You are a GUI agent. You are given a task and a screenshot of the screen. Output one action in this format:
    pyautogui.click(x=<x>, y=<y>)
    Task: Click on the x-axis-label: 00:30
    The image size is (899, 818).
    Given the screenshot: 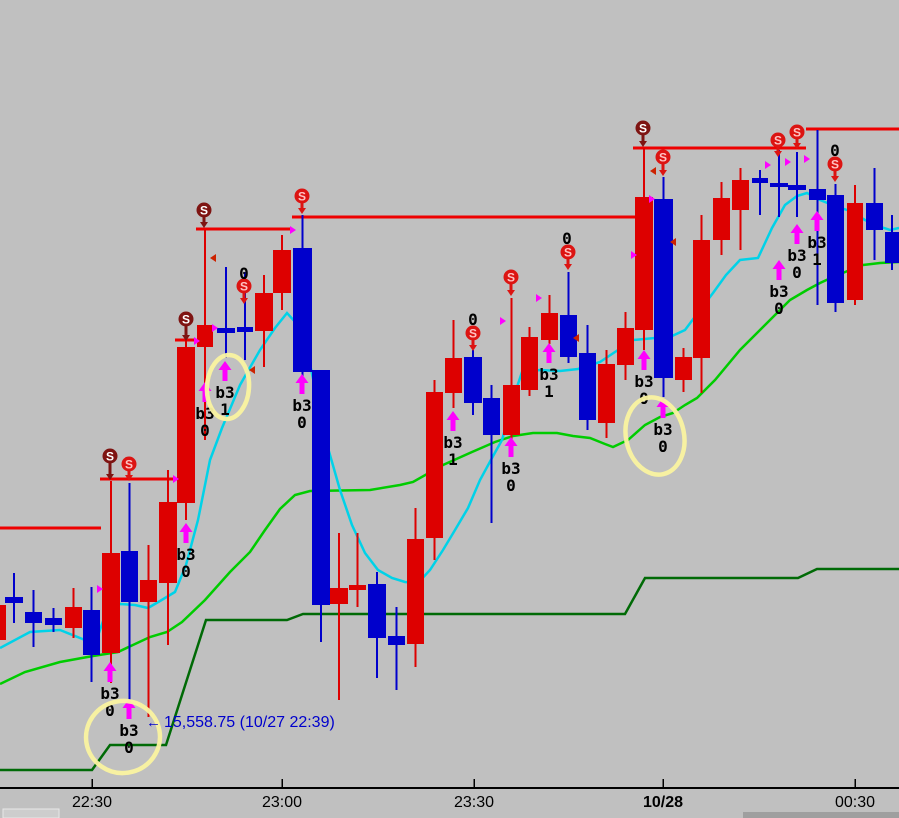 What is the action you would take?
    pyautogui.click(x=855, y=802)
    